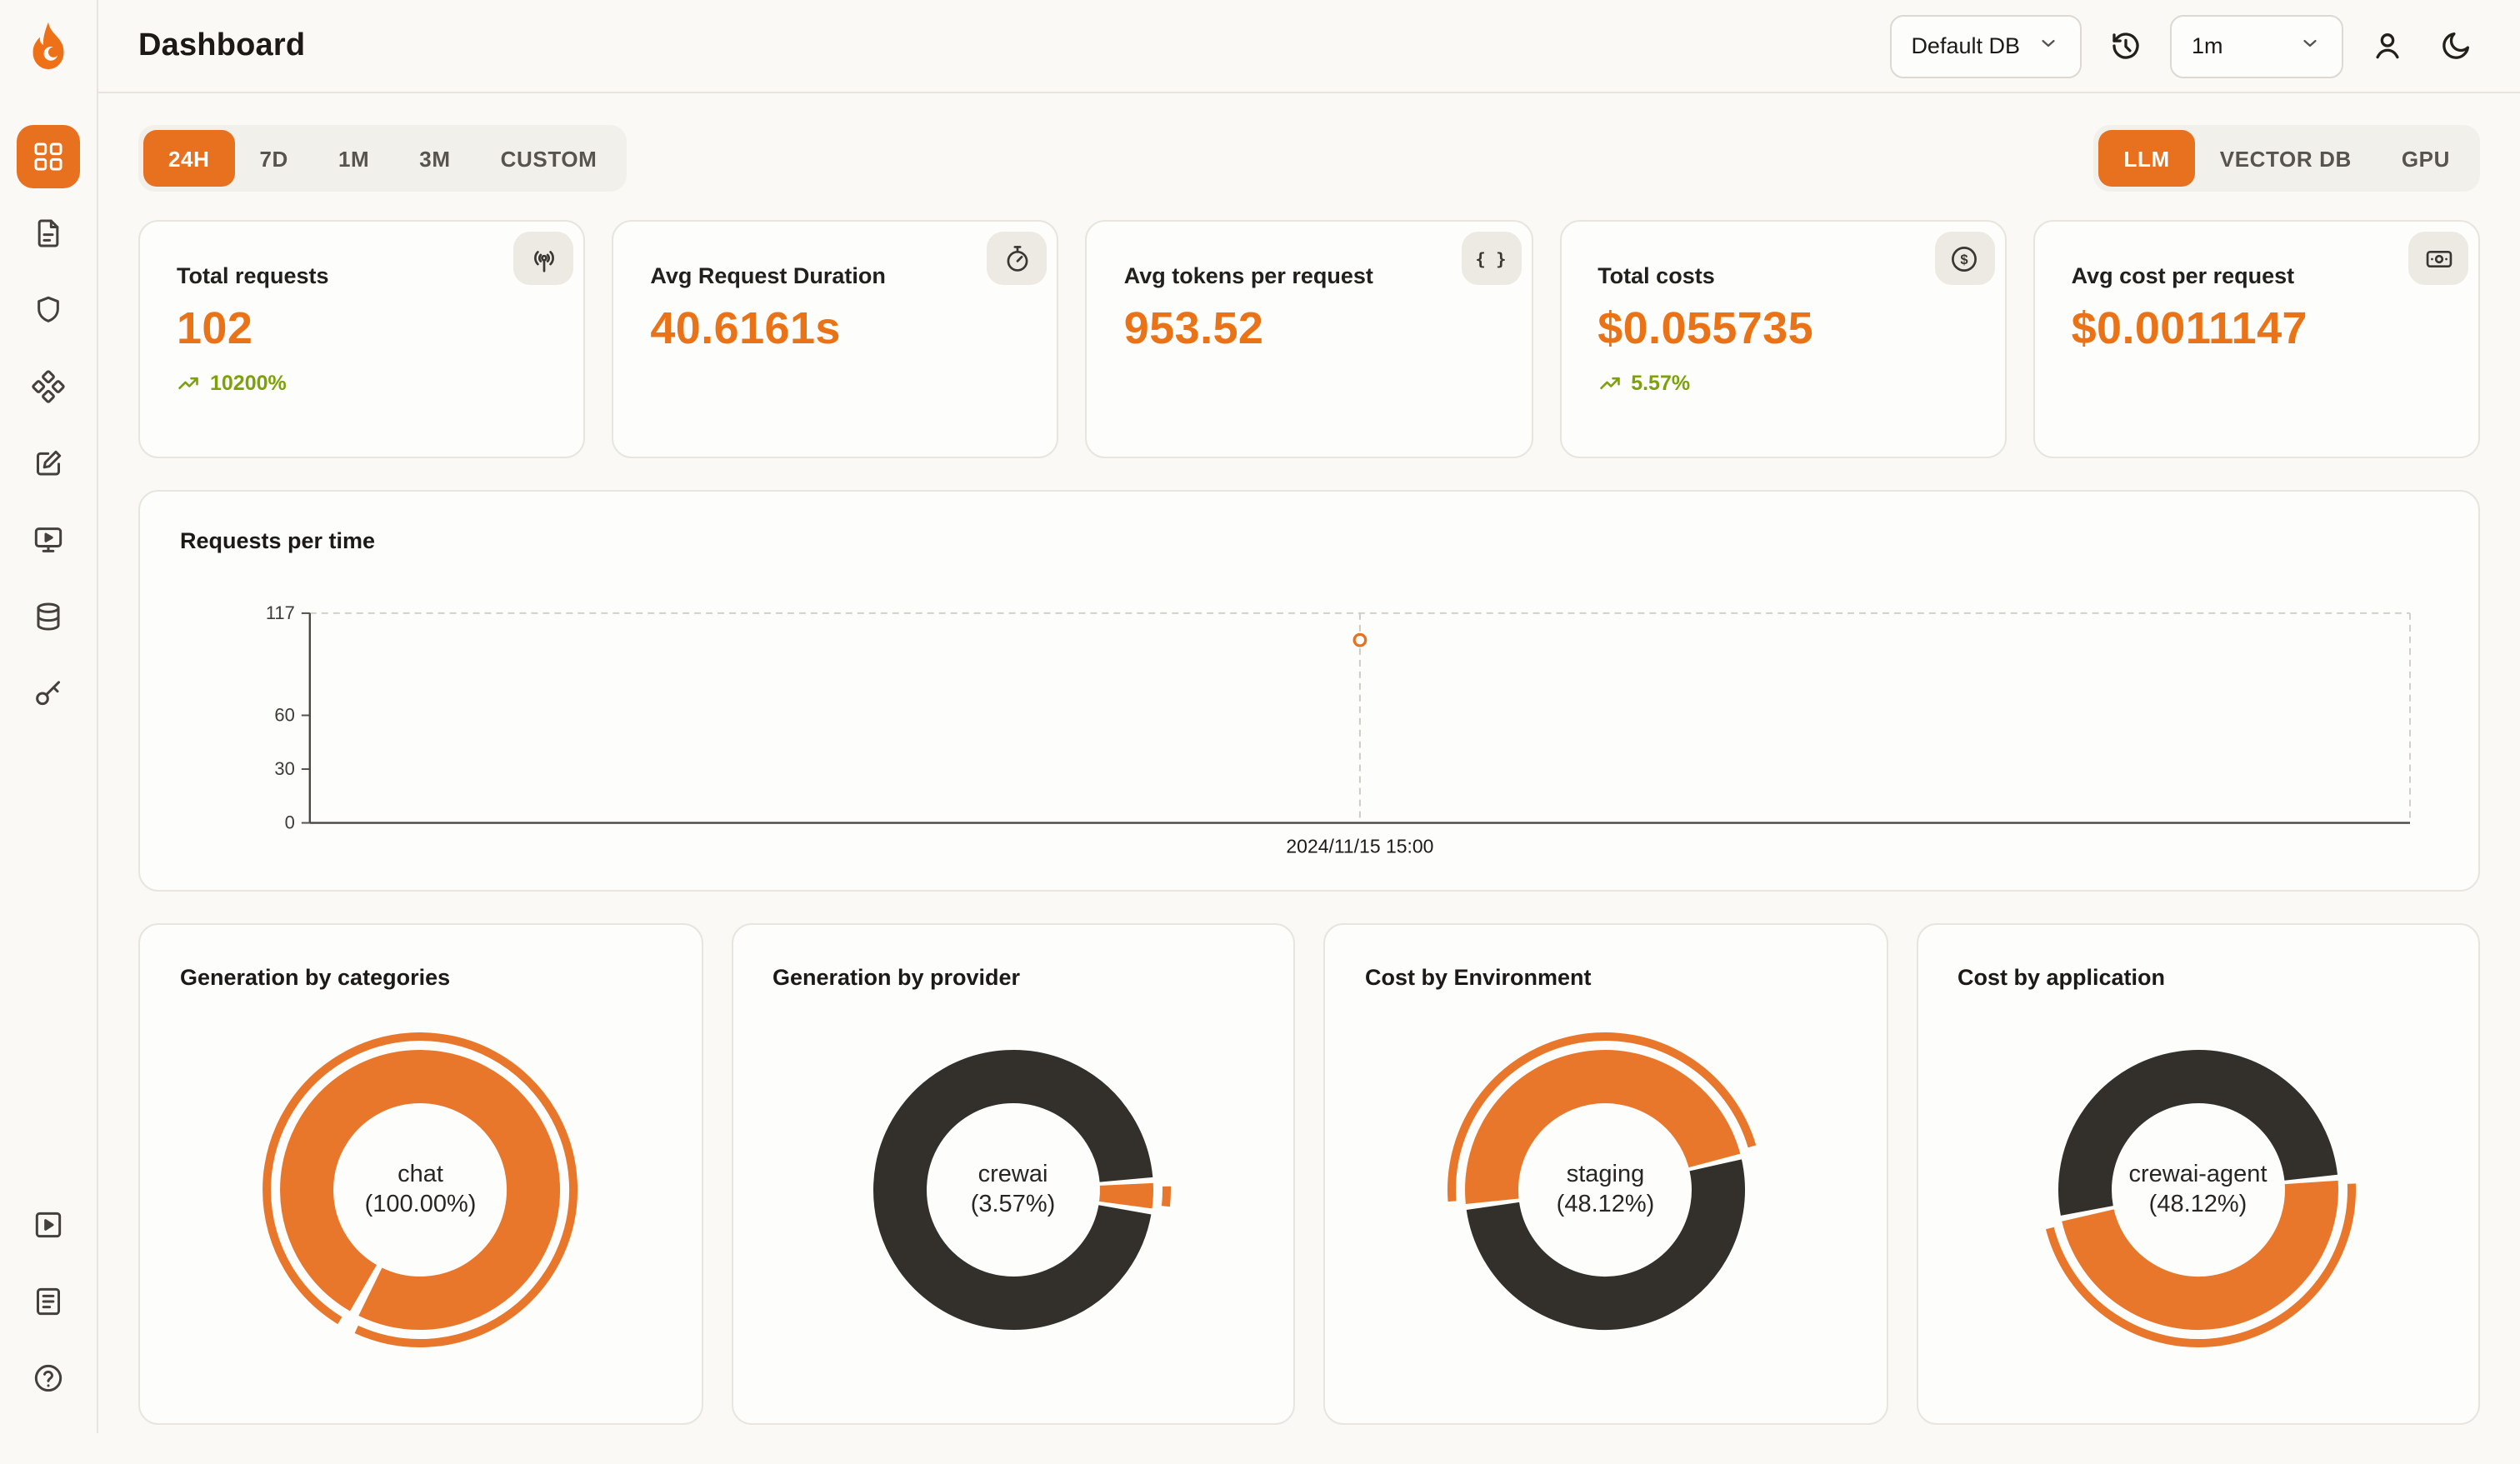 The width and height of the screenshot is (2520, 1464). Describe the element at coordinates (2438, 258) in the screenshot. I see `banknote-icon` at that location.